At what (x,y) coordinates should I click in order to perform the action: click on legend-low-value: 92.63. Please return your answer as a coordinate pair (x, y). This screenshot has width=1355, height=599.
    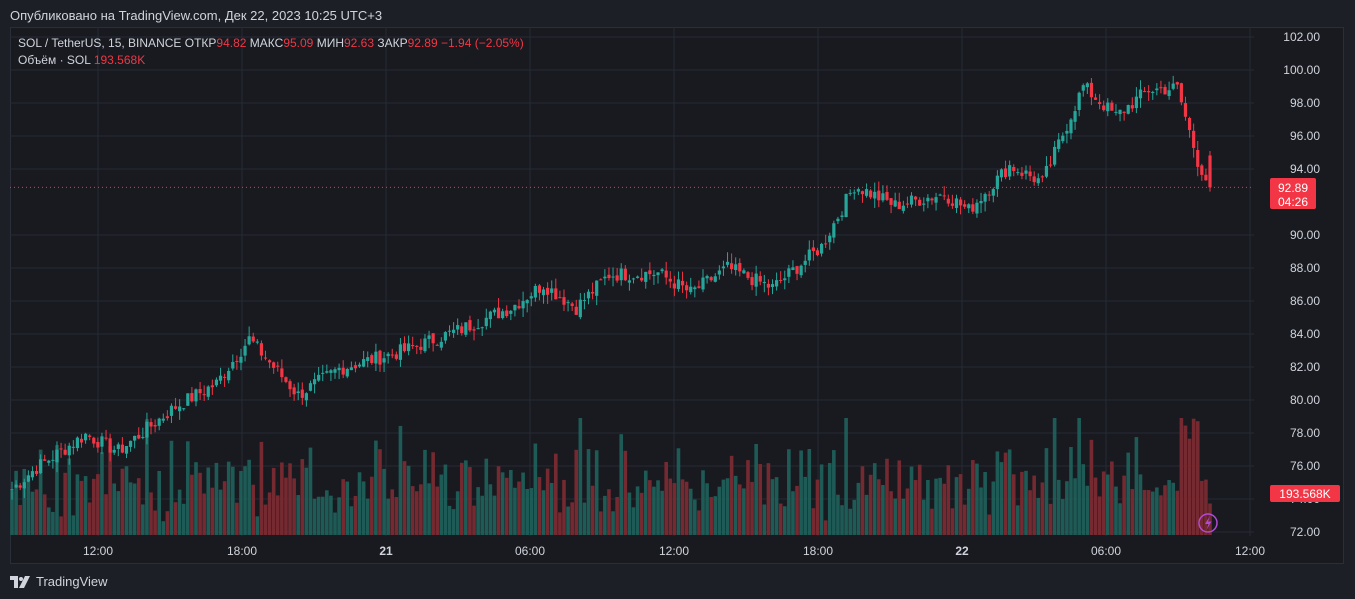
    Looking at the image, I should click on (359, 43).